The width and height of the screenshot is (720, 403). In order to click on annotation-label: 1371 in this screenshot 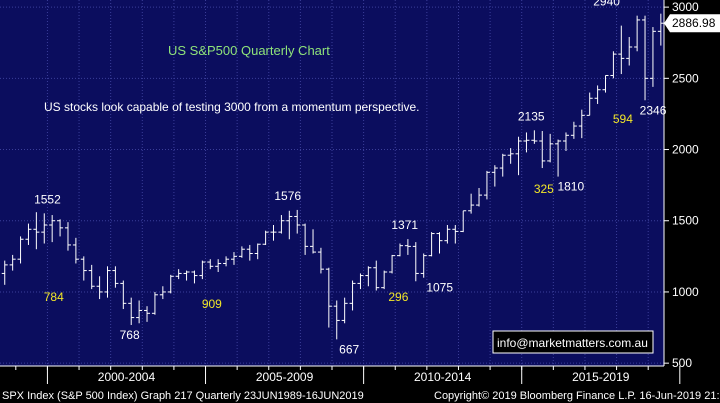, I will do `click(404, 225)`.